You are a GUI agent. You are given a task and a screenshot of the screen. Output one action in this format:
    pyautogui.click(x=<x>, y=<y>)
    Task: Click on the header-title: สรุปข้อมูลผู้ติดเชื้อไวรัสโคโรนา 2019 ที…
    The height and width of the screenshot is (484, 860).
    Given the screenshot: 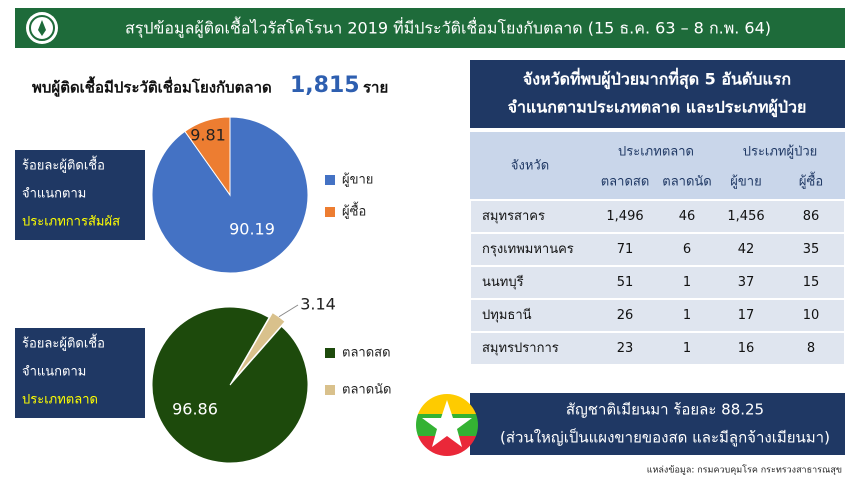 What is the action you would take?
    pyautogui.click(x=448, y=28)
    